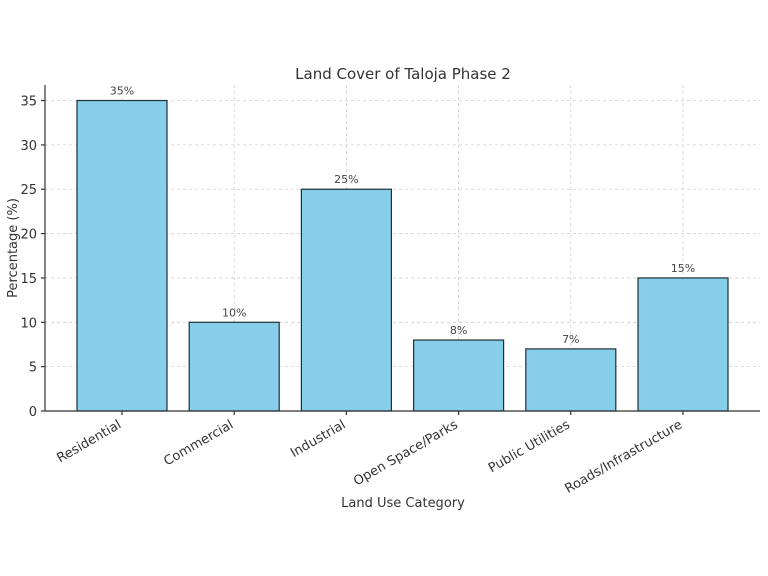  I want to click on x-tick-label: Open Space/Parks, so click(406, 453).